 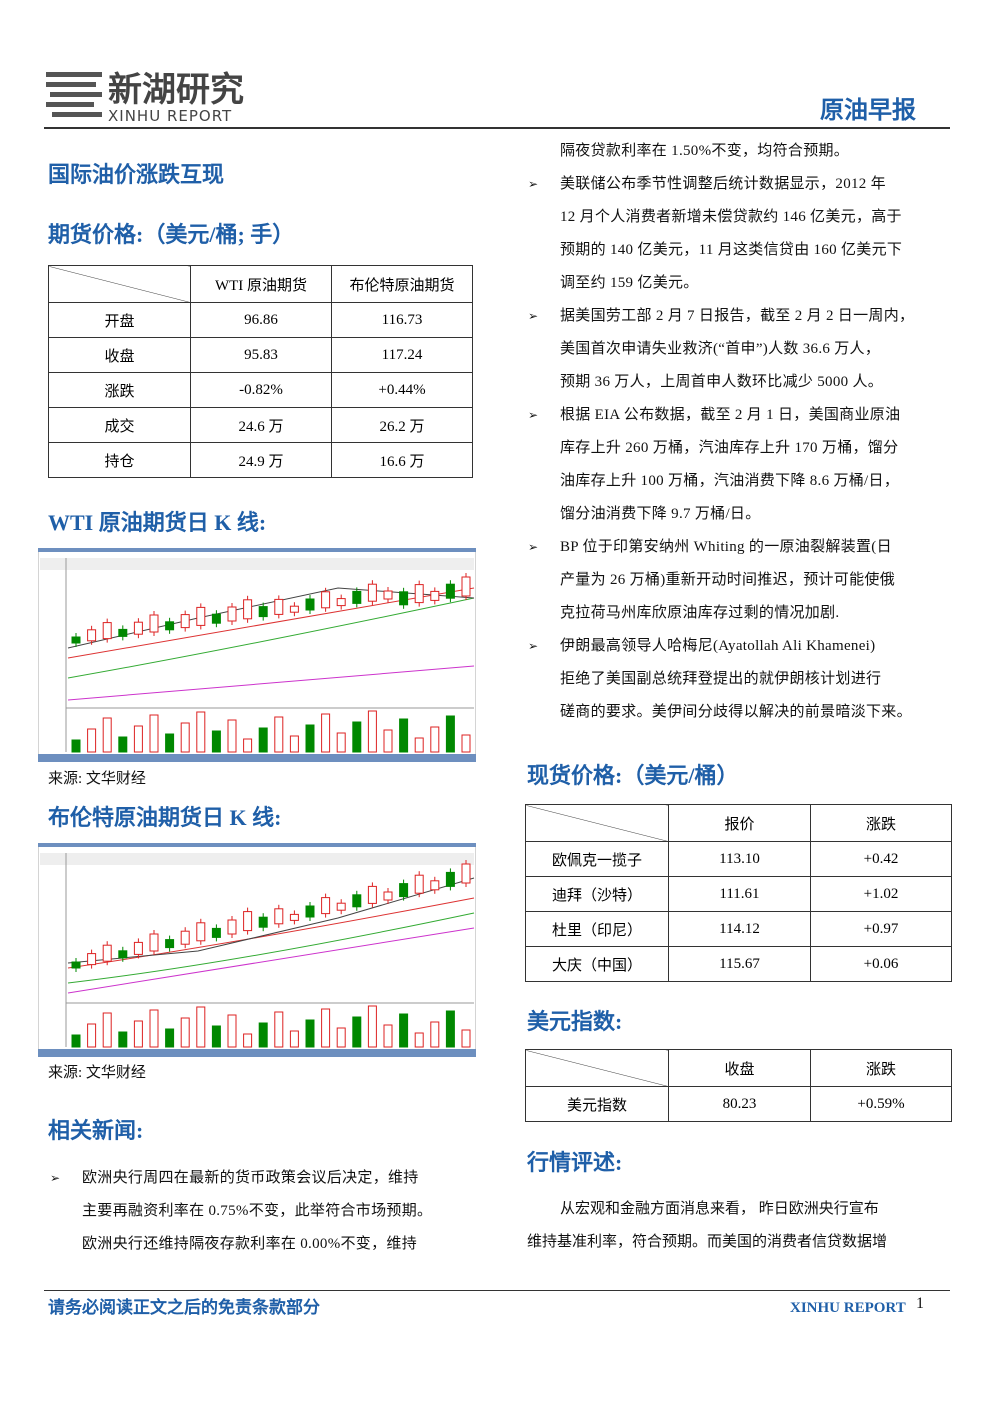 What do you see at coordinates (731, 217) in the screenshot?
I see `news-line: 12 月个人消费者新增未偿贷款约 146 亿美元，高于` at bounding box center [731, 217].